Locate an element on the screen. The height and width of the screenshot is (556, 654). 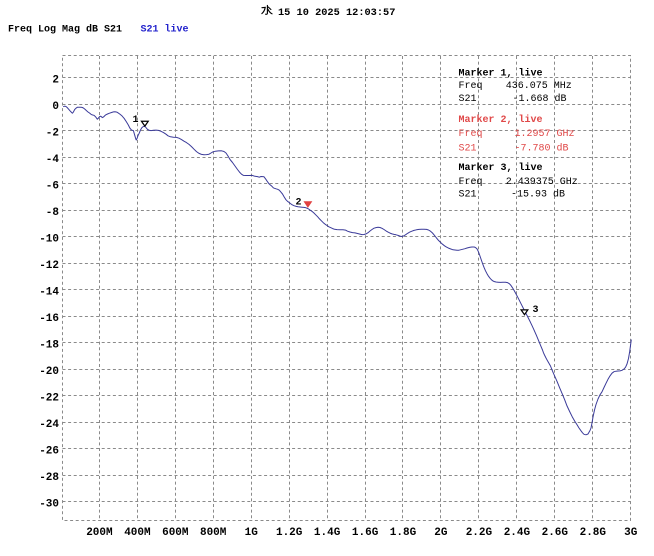
svg-text: -10 is located at coordinates (49, 239).